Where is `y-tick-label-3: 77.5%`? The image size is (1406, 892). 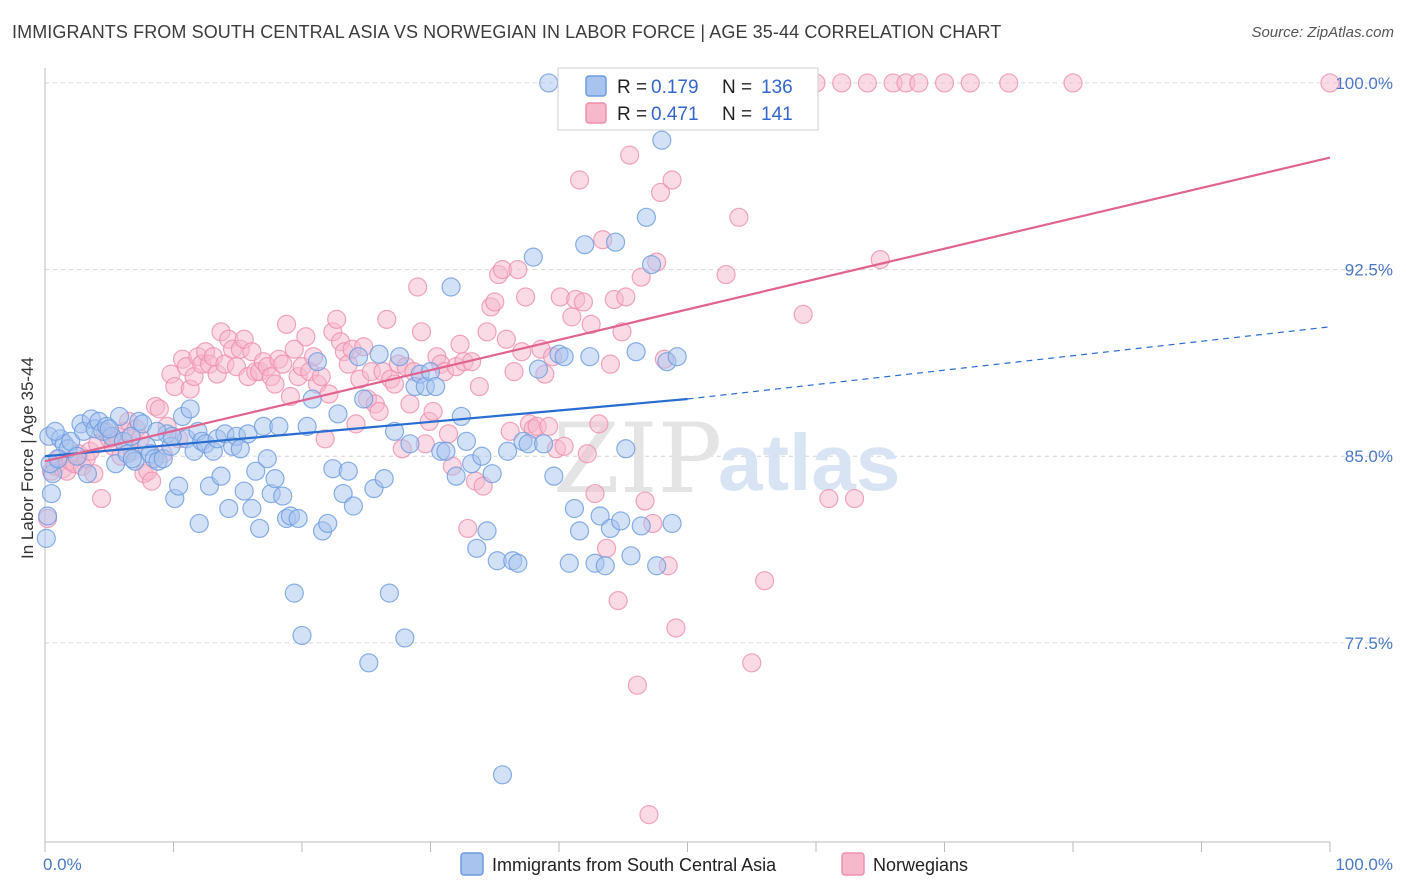
y-tick-label-3: 77.5% is located at coordinates (1369, 643).